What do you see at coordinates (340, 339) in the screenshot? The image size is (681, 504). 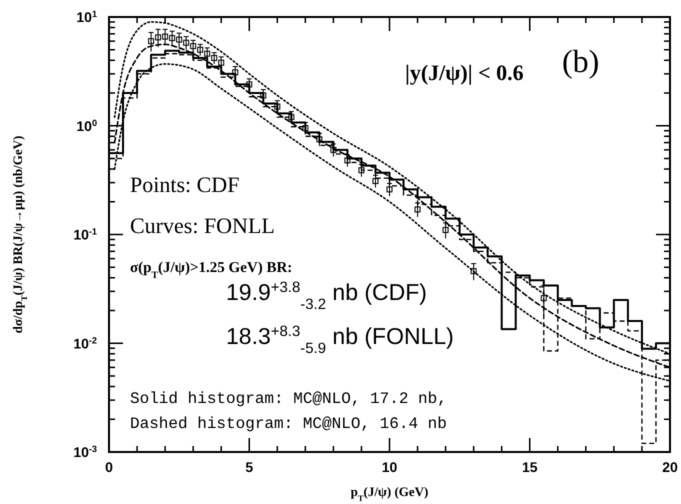 I see `annotation: 18.3$^{+8.3}$$_{-5.9}$ nb (FONLL)` at bounding box center [340, 339].